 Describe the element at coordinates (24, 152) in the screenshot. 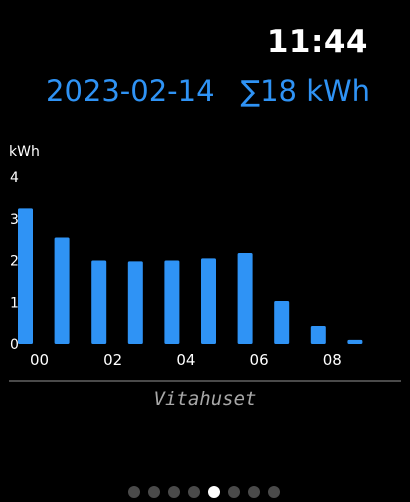

I see `y-axis-unit-label: kWh` at that location.